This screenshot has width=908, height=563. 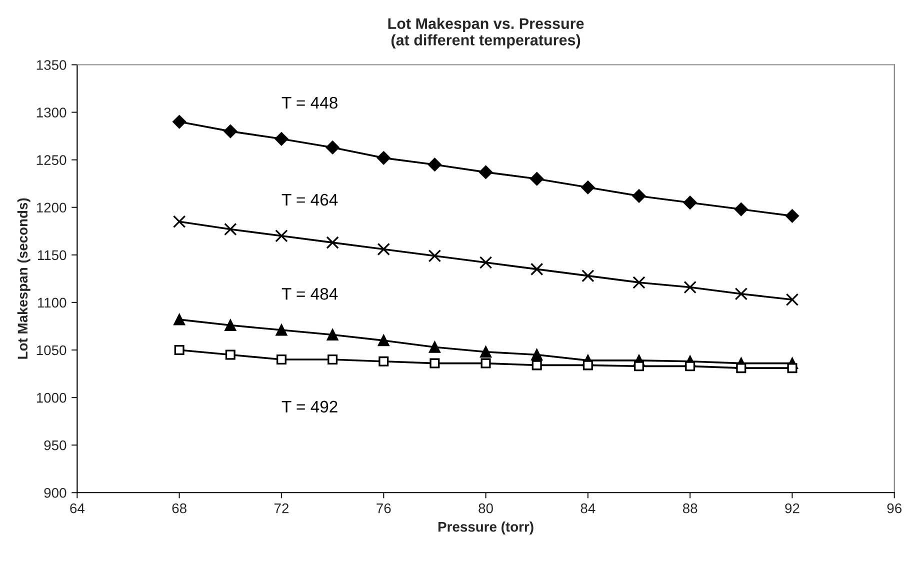 What do you see at coordinates (894, 508) in the screenshot?
I see `x-tick-label: 96` at bounding box center [894, 508].